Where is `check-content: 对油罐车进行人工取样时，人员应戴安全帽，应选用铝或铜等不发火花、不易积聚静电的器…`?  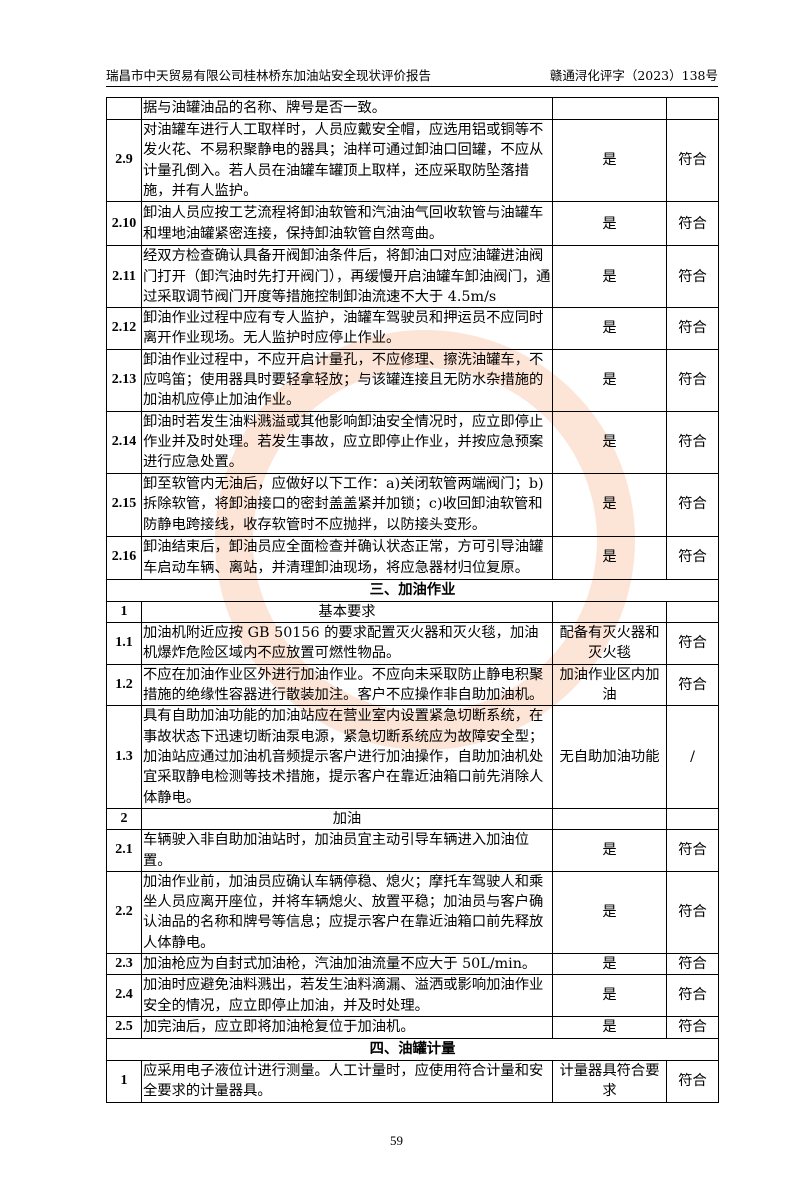
check-content: 对油罐车进行人工取样时，人员应戴安全帽，应选用铝或铜等不发火花、不易积聚静电的器… is located at coordinates (347, 160).